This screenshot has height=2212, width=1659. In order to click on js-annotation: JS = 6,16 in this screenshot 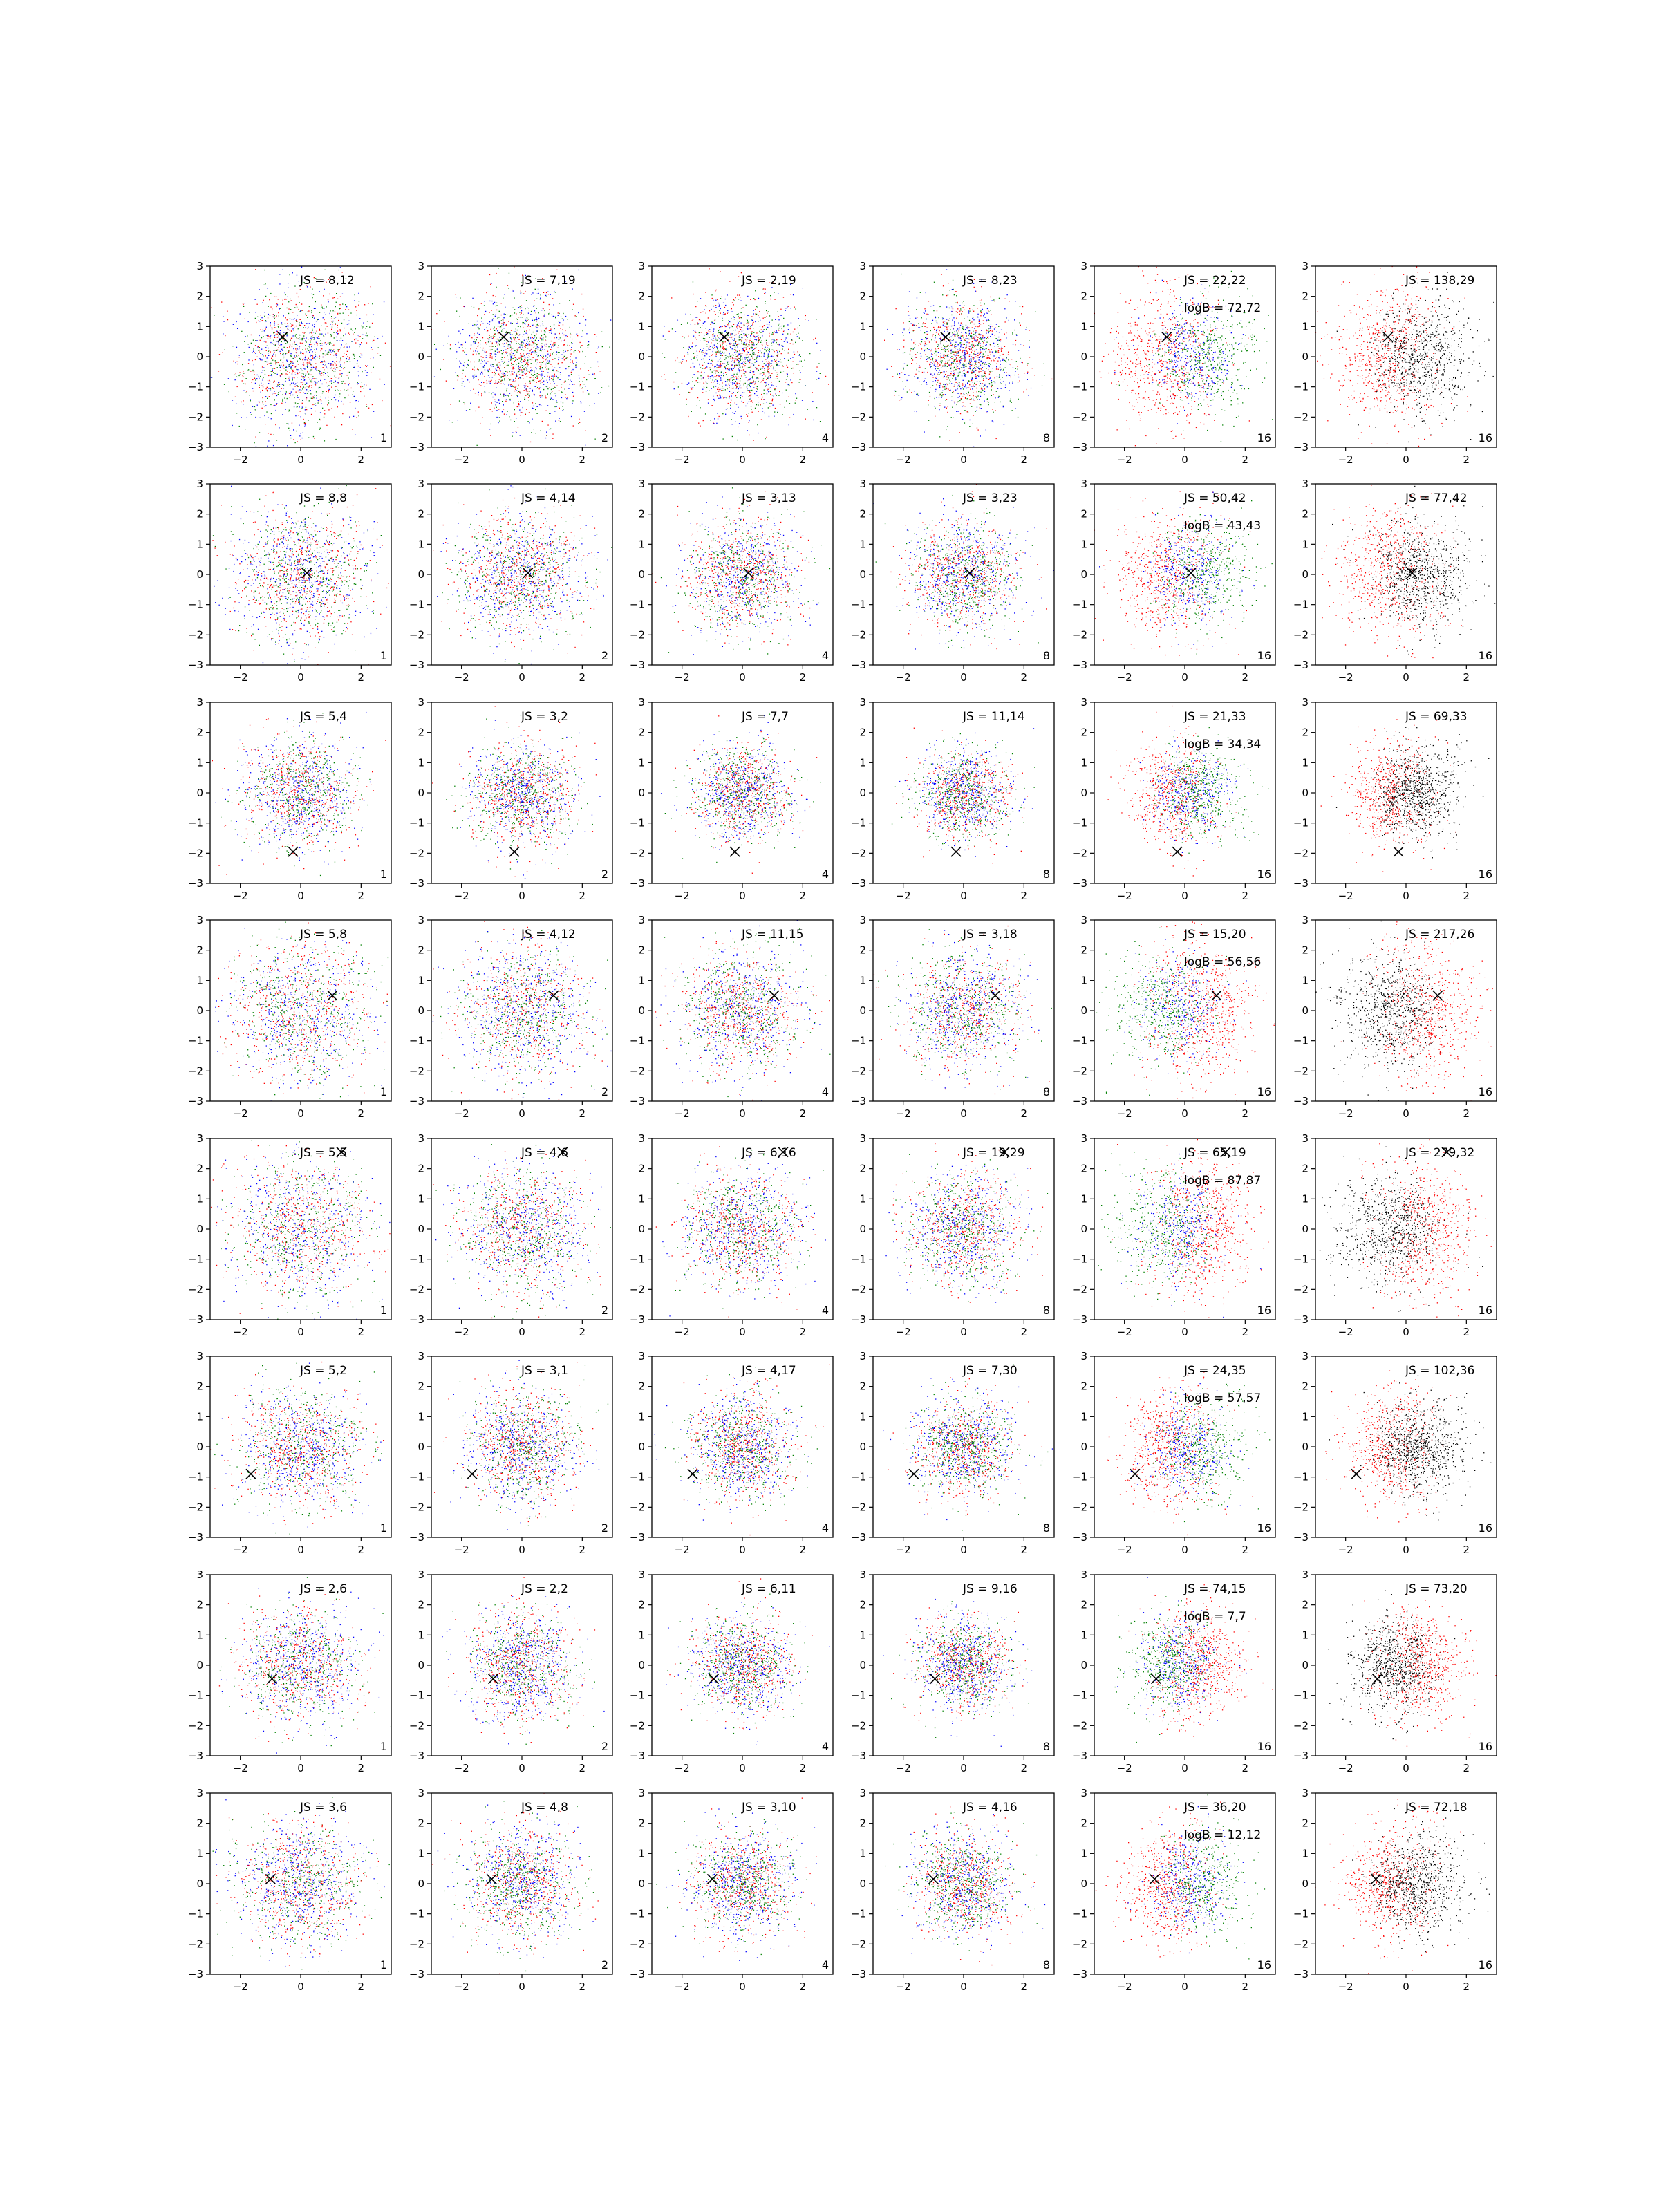, I will do `click(768, 1153)`.